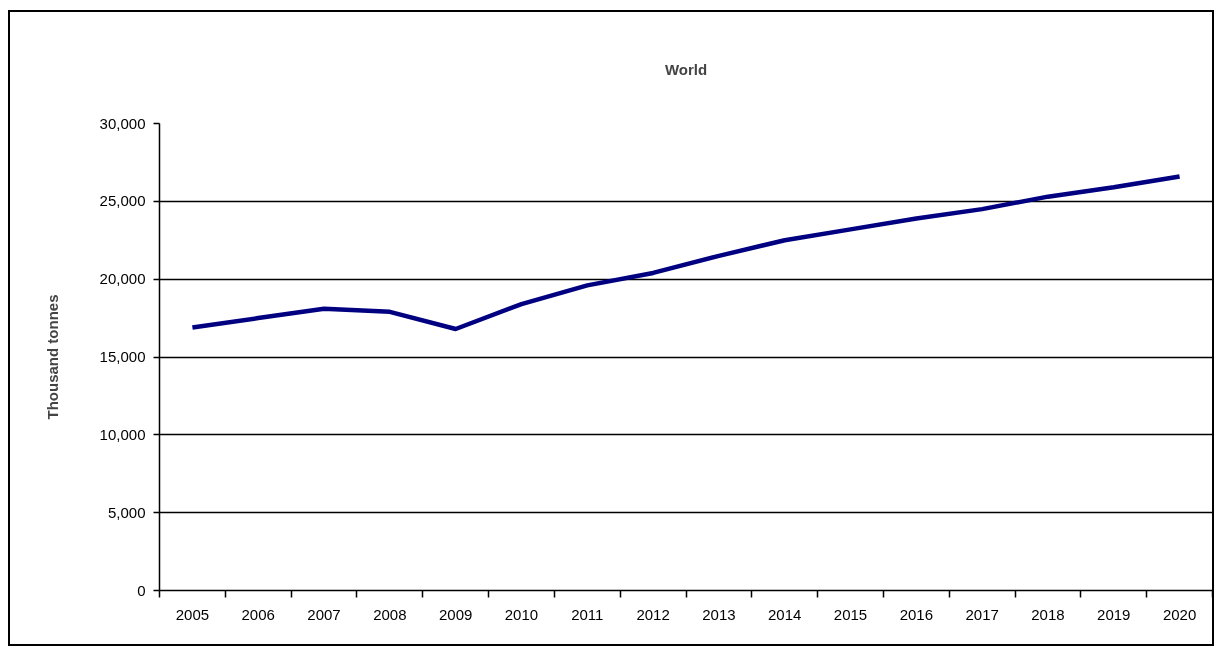  Describe the element at coordinates (126, 512) in the screenshot. I see `y-tick-label: 5,000` at that location.